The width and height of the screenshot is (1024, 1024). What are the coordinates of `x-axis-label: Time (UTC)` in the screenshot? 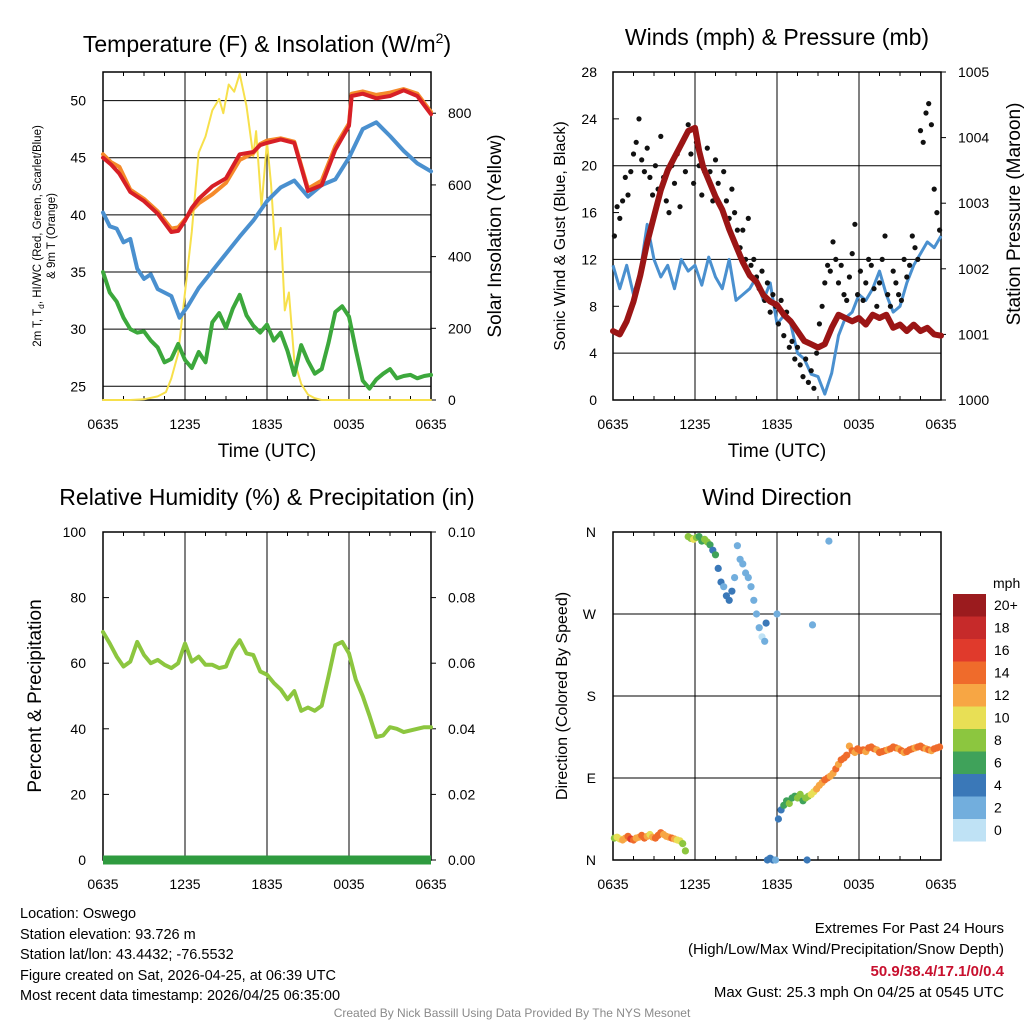 It's located at (777, 451).